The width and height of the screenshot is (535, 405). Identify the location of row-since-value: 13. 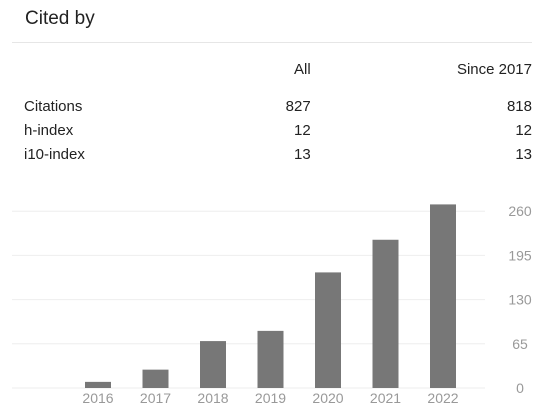
(523, 154).